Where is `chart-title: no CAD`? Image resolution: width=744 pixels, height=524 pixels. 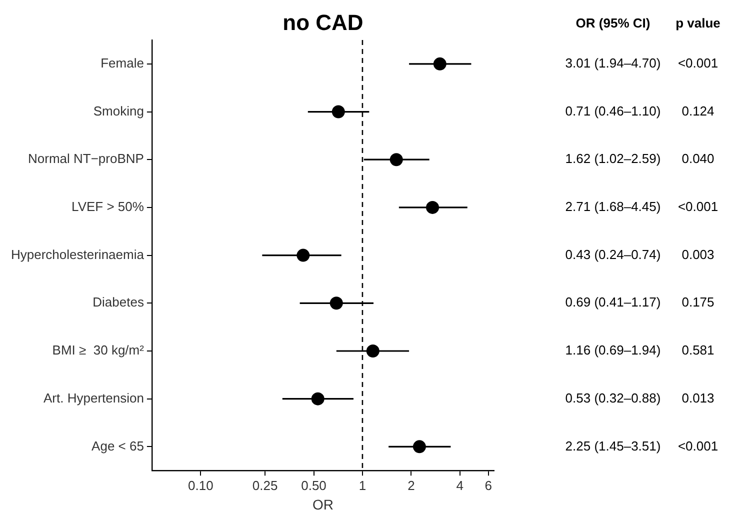
chart-title: no CAD is located at coordinates (323, 23).